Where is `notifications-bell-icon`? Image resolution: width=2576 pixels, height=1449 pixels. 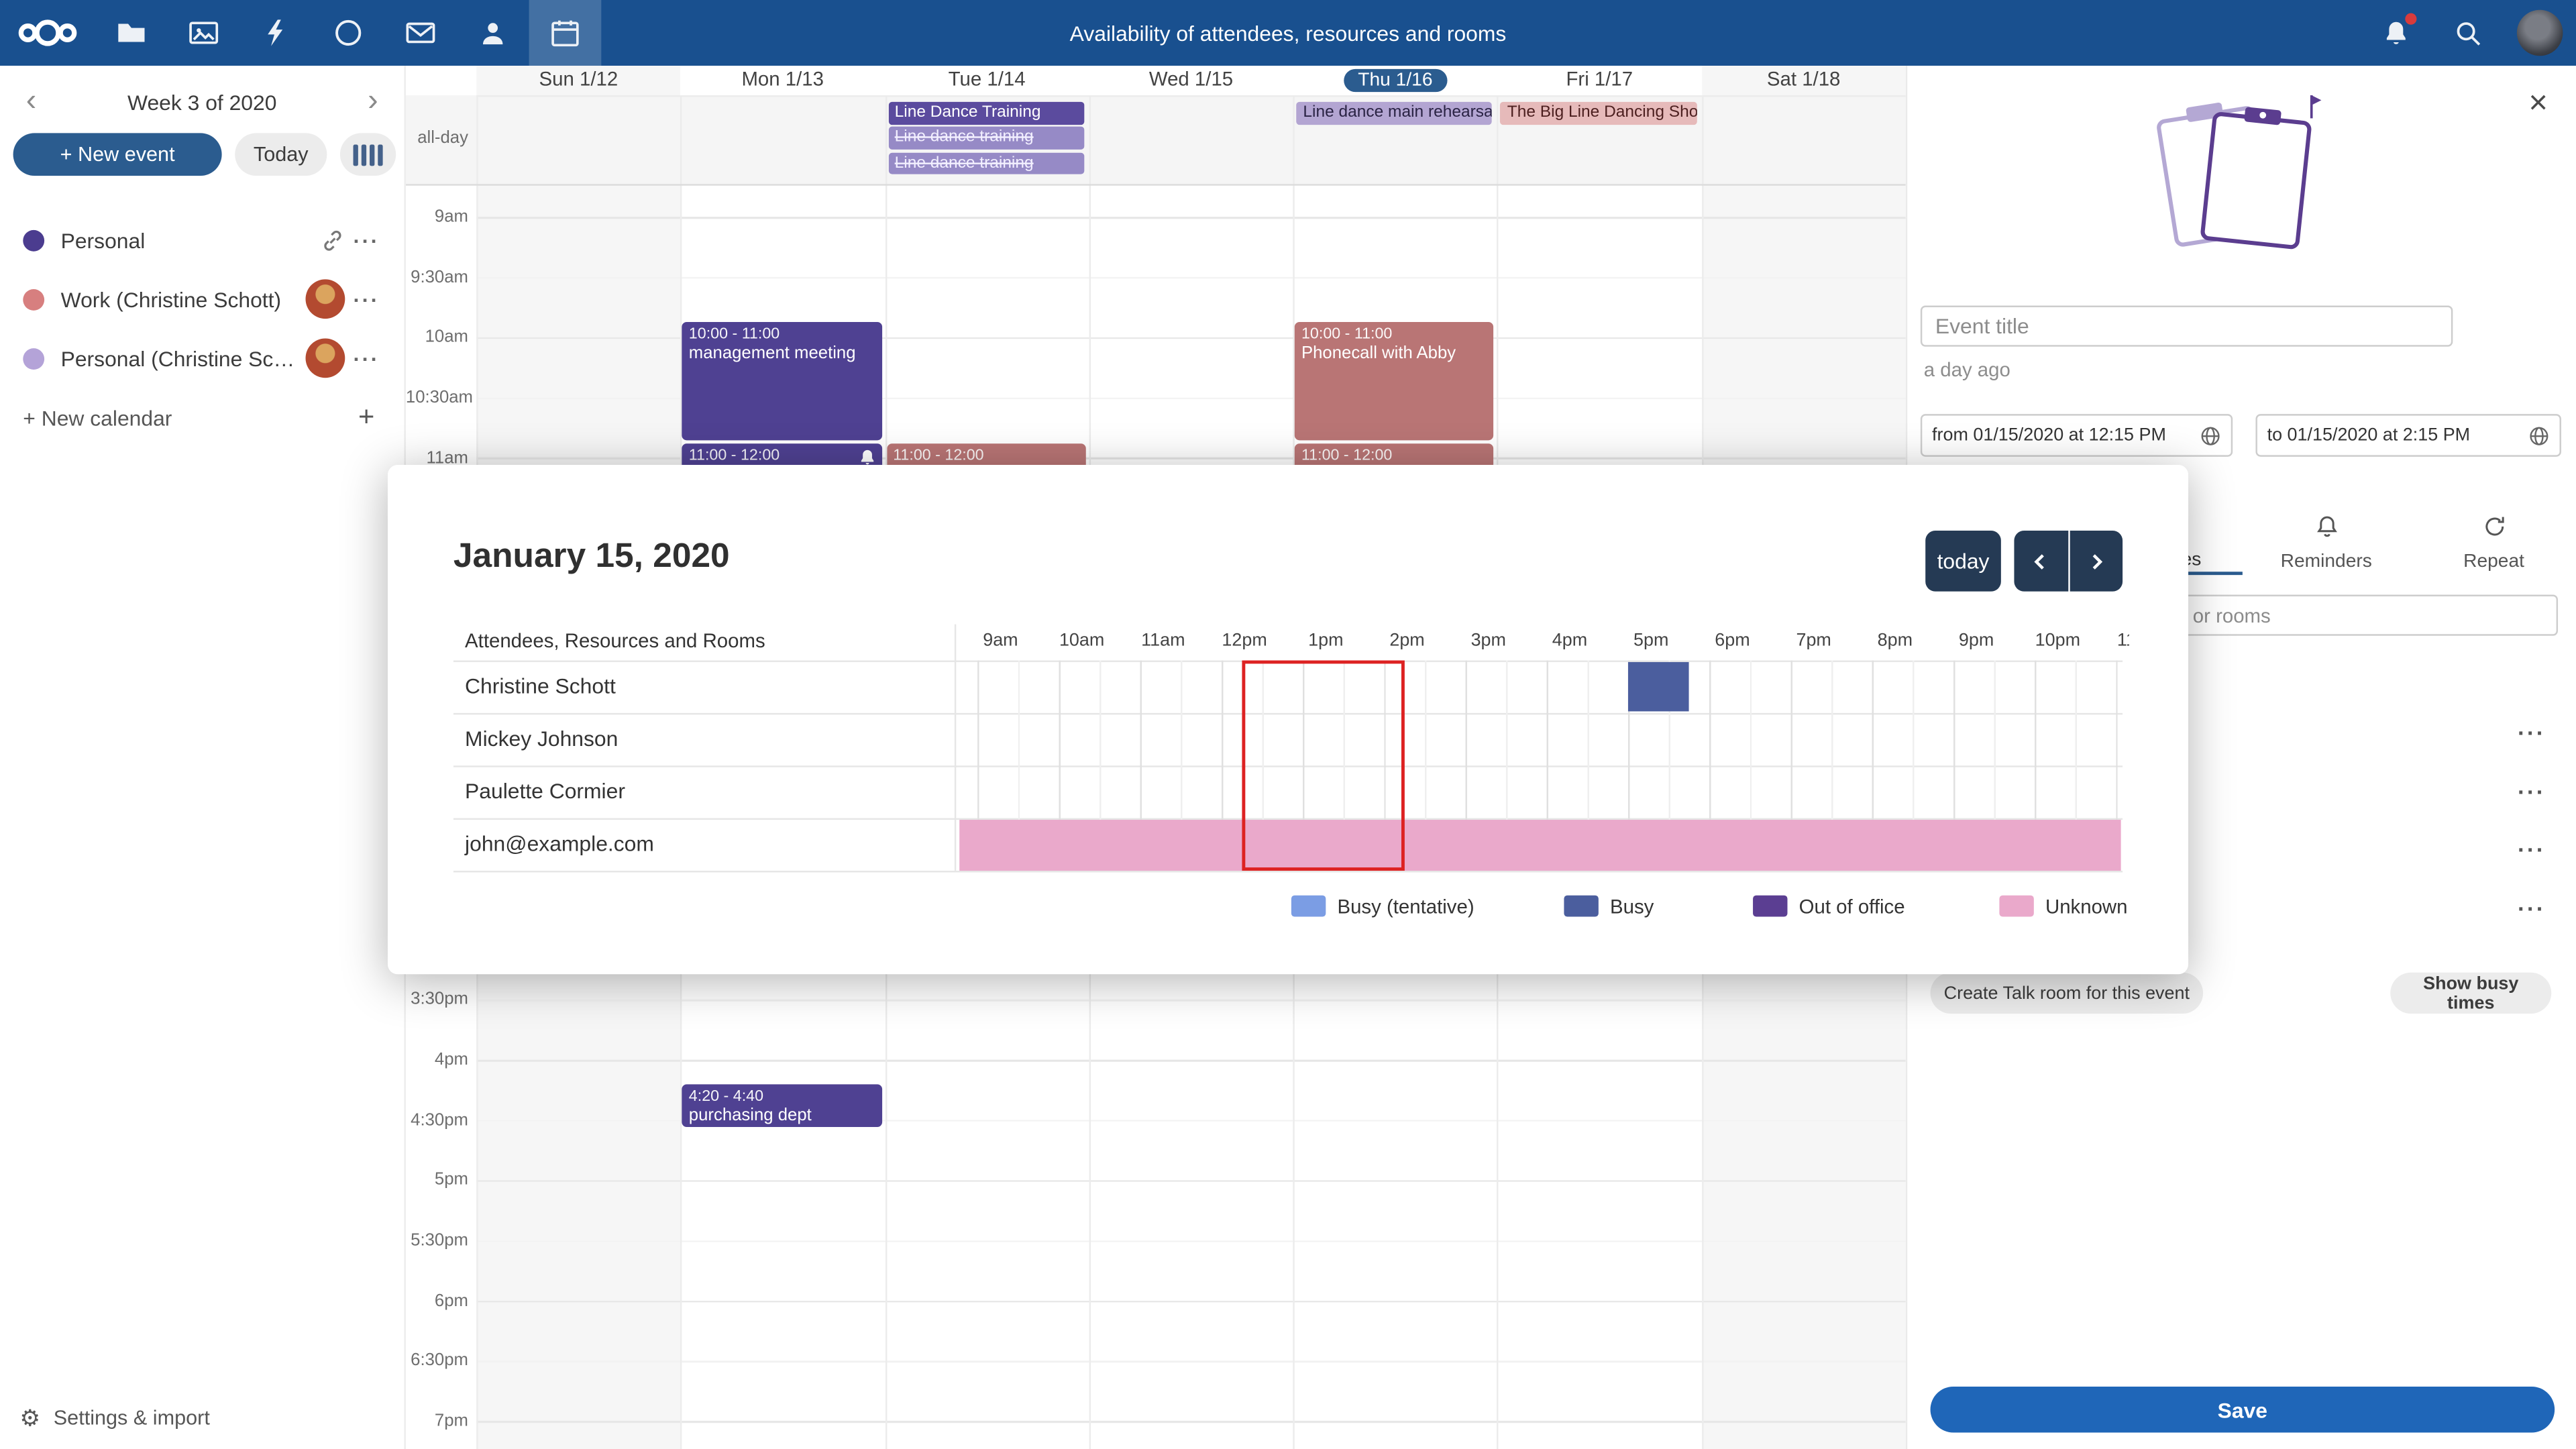
notifications-bell-icon is located at coordinates (2395, 33).